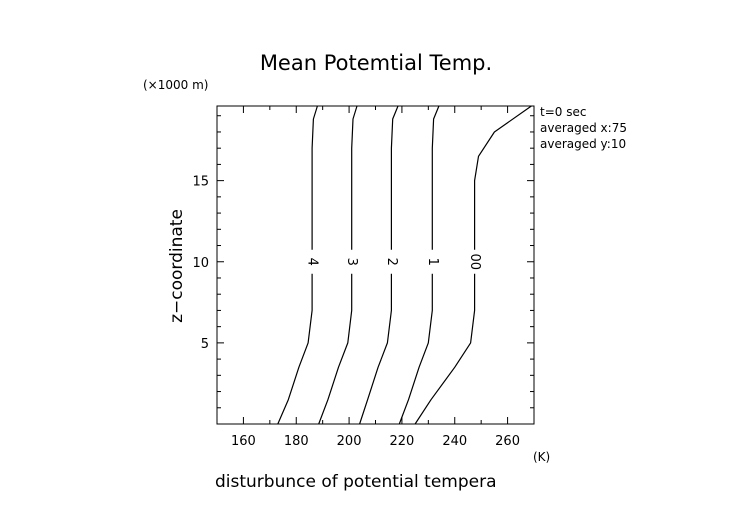  I want to click on contour-label-2: 2, so click(391, 262).